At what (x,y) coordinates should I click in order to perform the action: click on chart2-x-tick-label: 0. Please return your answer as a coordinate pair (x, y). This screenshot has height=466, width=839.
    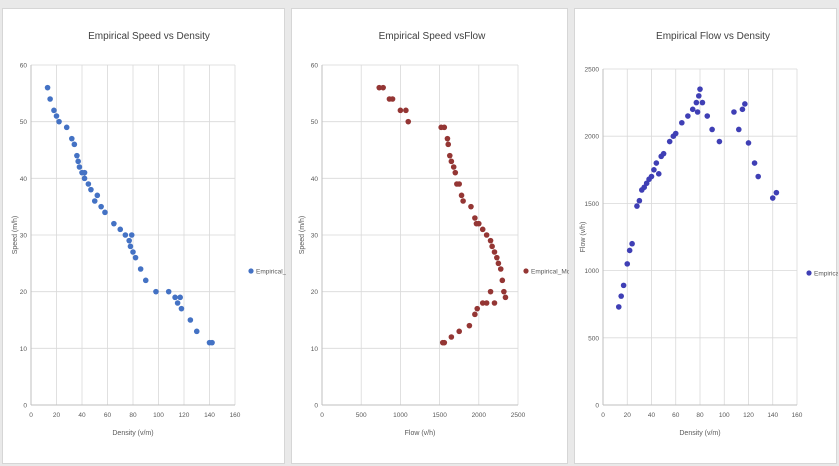
    Looking at the image, I should click on (603, 415).